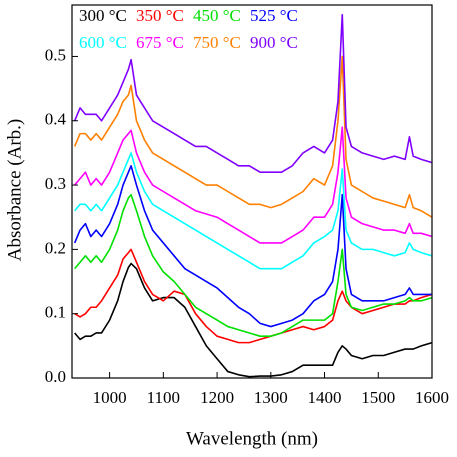 The height and width of the screenshot is (457, 457). Describe the element at coordinates (217, 42) in the screenshot. I see `legend-entry: 750 °C` at that location.